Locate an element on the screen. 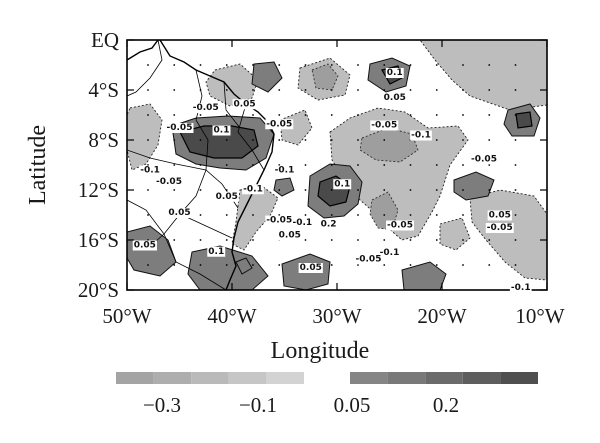  positive-core is located at coordinates (524, 120).